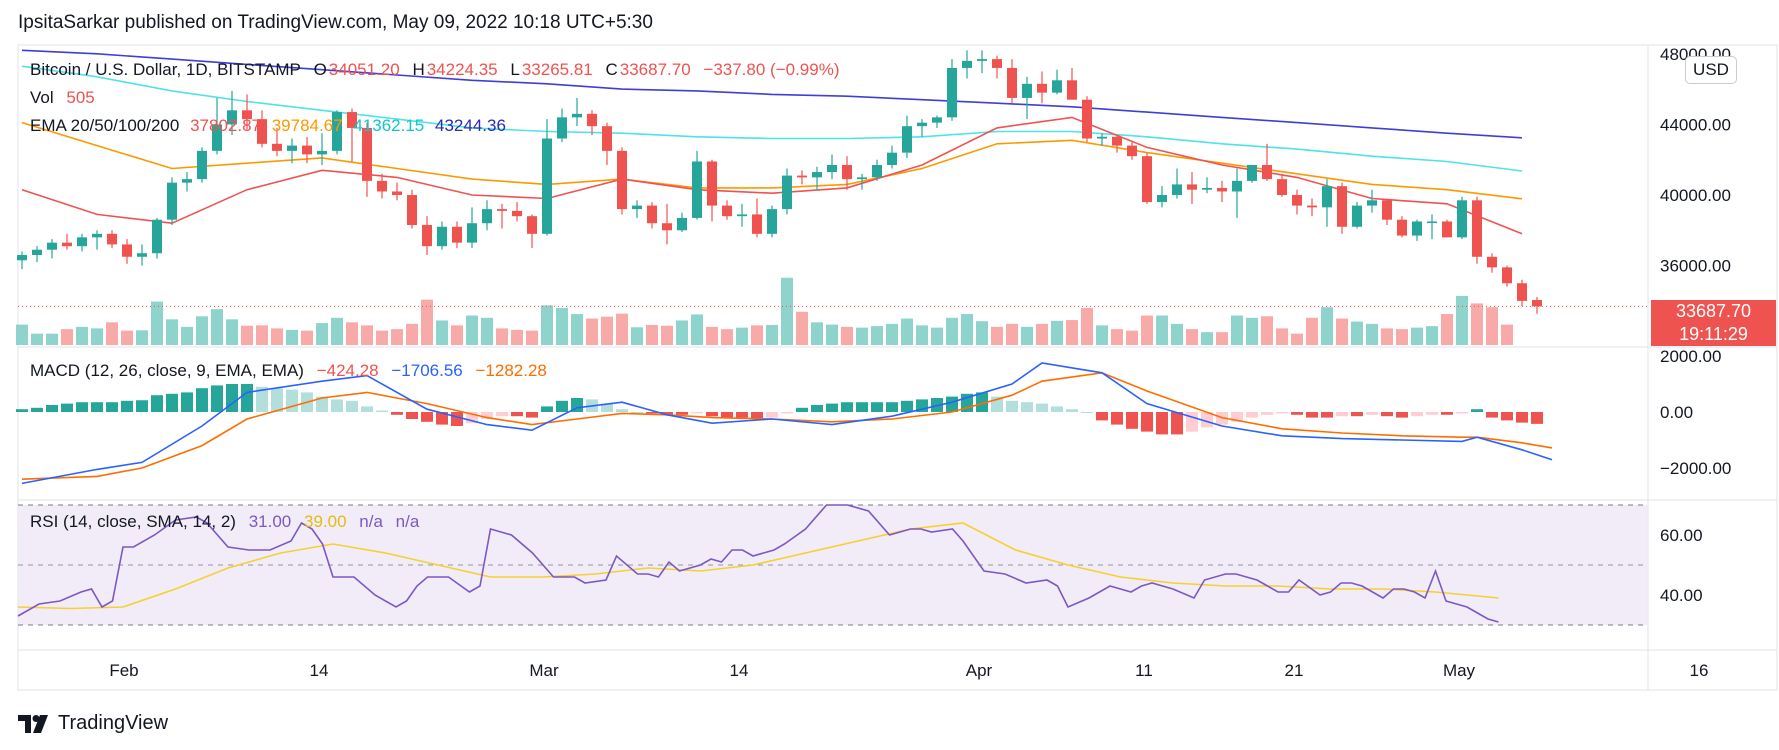  Describe the element at coordinates (772, 94) in the screenshot. I see `ema200-line` at that location.